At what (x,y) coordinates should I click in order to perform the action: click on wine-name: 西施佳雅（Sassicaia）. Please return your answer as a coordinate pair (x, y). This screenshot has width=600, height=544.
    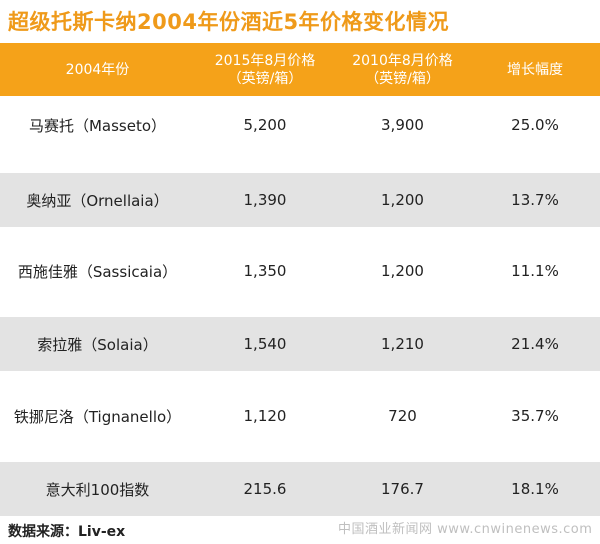
    Looking at the image, I should click on (97, 271).